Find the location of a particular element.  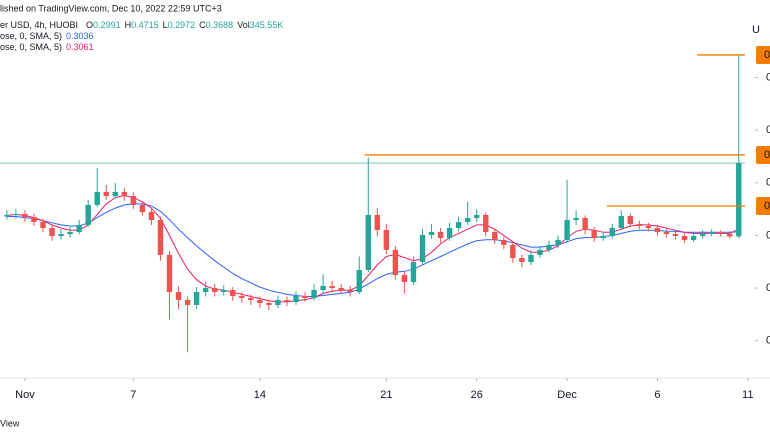

ohlc-value: 0.3688 is located at coordinates (220, 25).